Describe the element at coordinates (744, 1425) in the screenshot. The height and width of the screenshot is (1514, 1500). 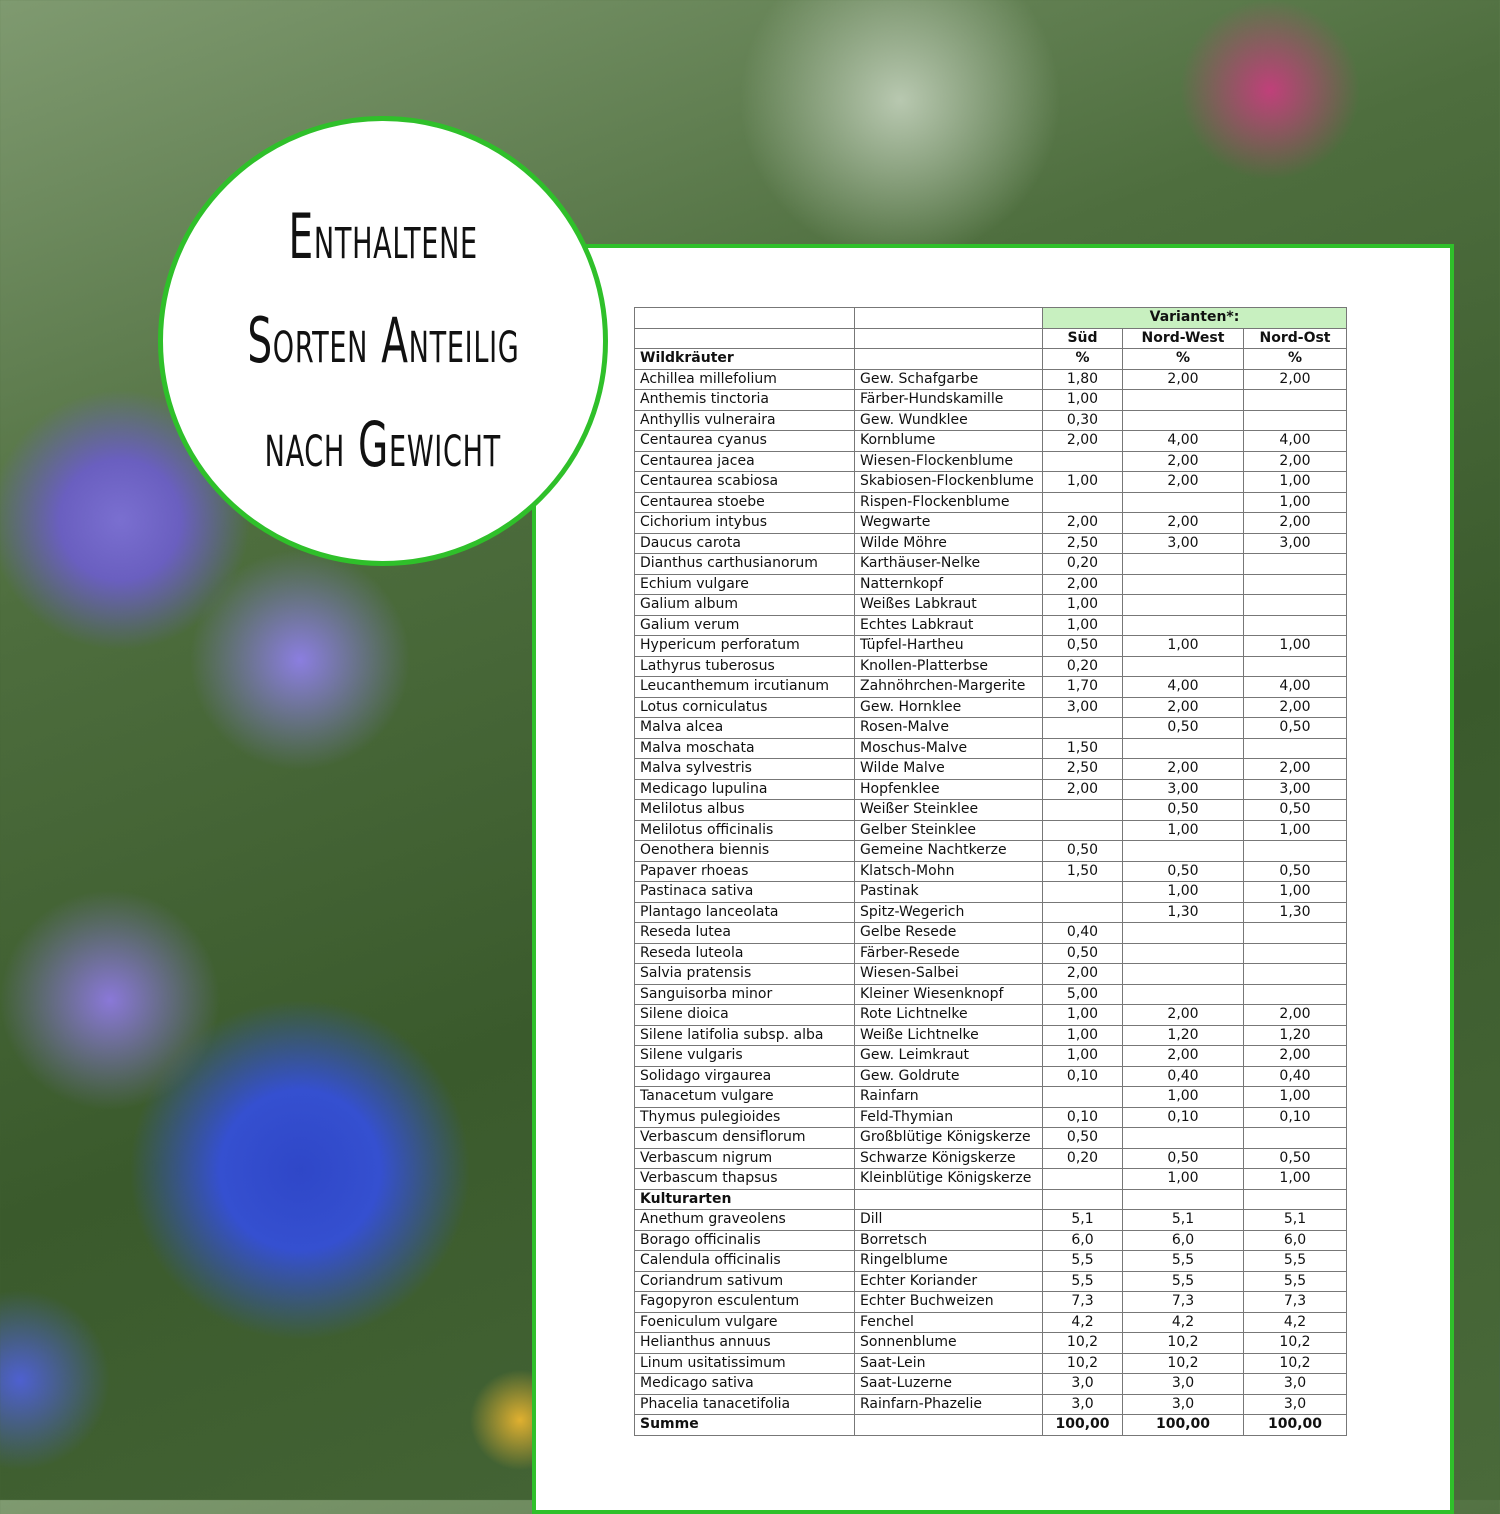
I see `total-label: Summe` at that location.